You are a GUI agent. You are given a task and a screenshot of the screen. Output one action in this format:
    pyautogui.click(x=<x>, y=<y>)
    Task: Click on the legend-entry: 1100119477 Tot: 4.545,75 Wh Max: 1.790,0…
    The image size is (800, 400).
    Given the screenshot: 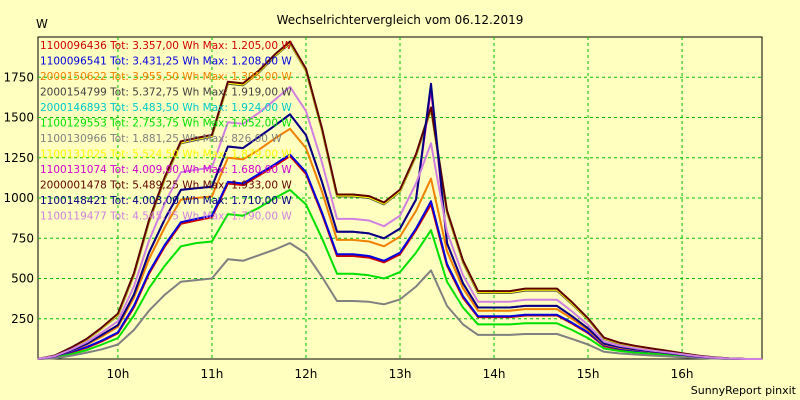 What is the action you would take?
    pyautogui.click(x=166, y=217)
    